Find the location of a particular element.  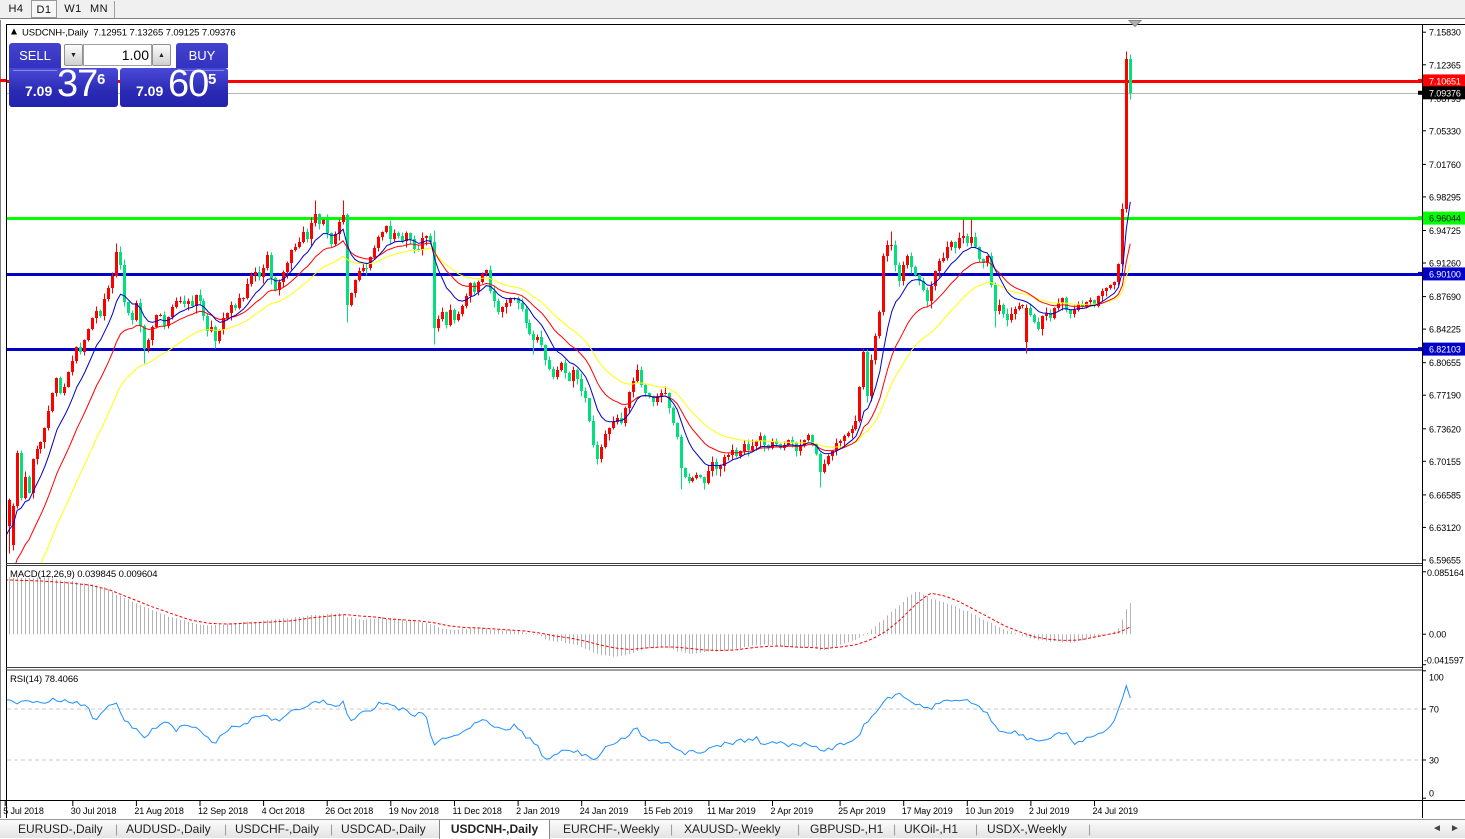

svg-text: 6.91260 is located at coordinates (1445, 264).